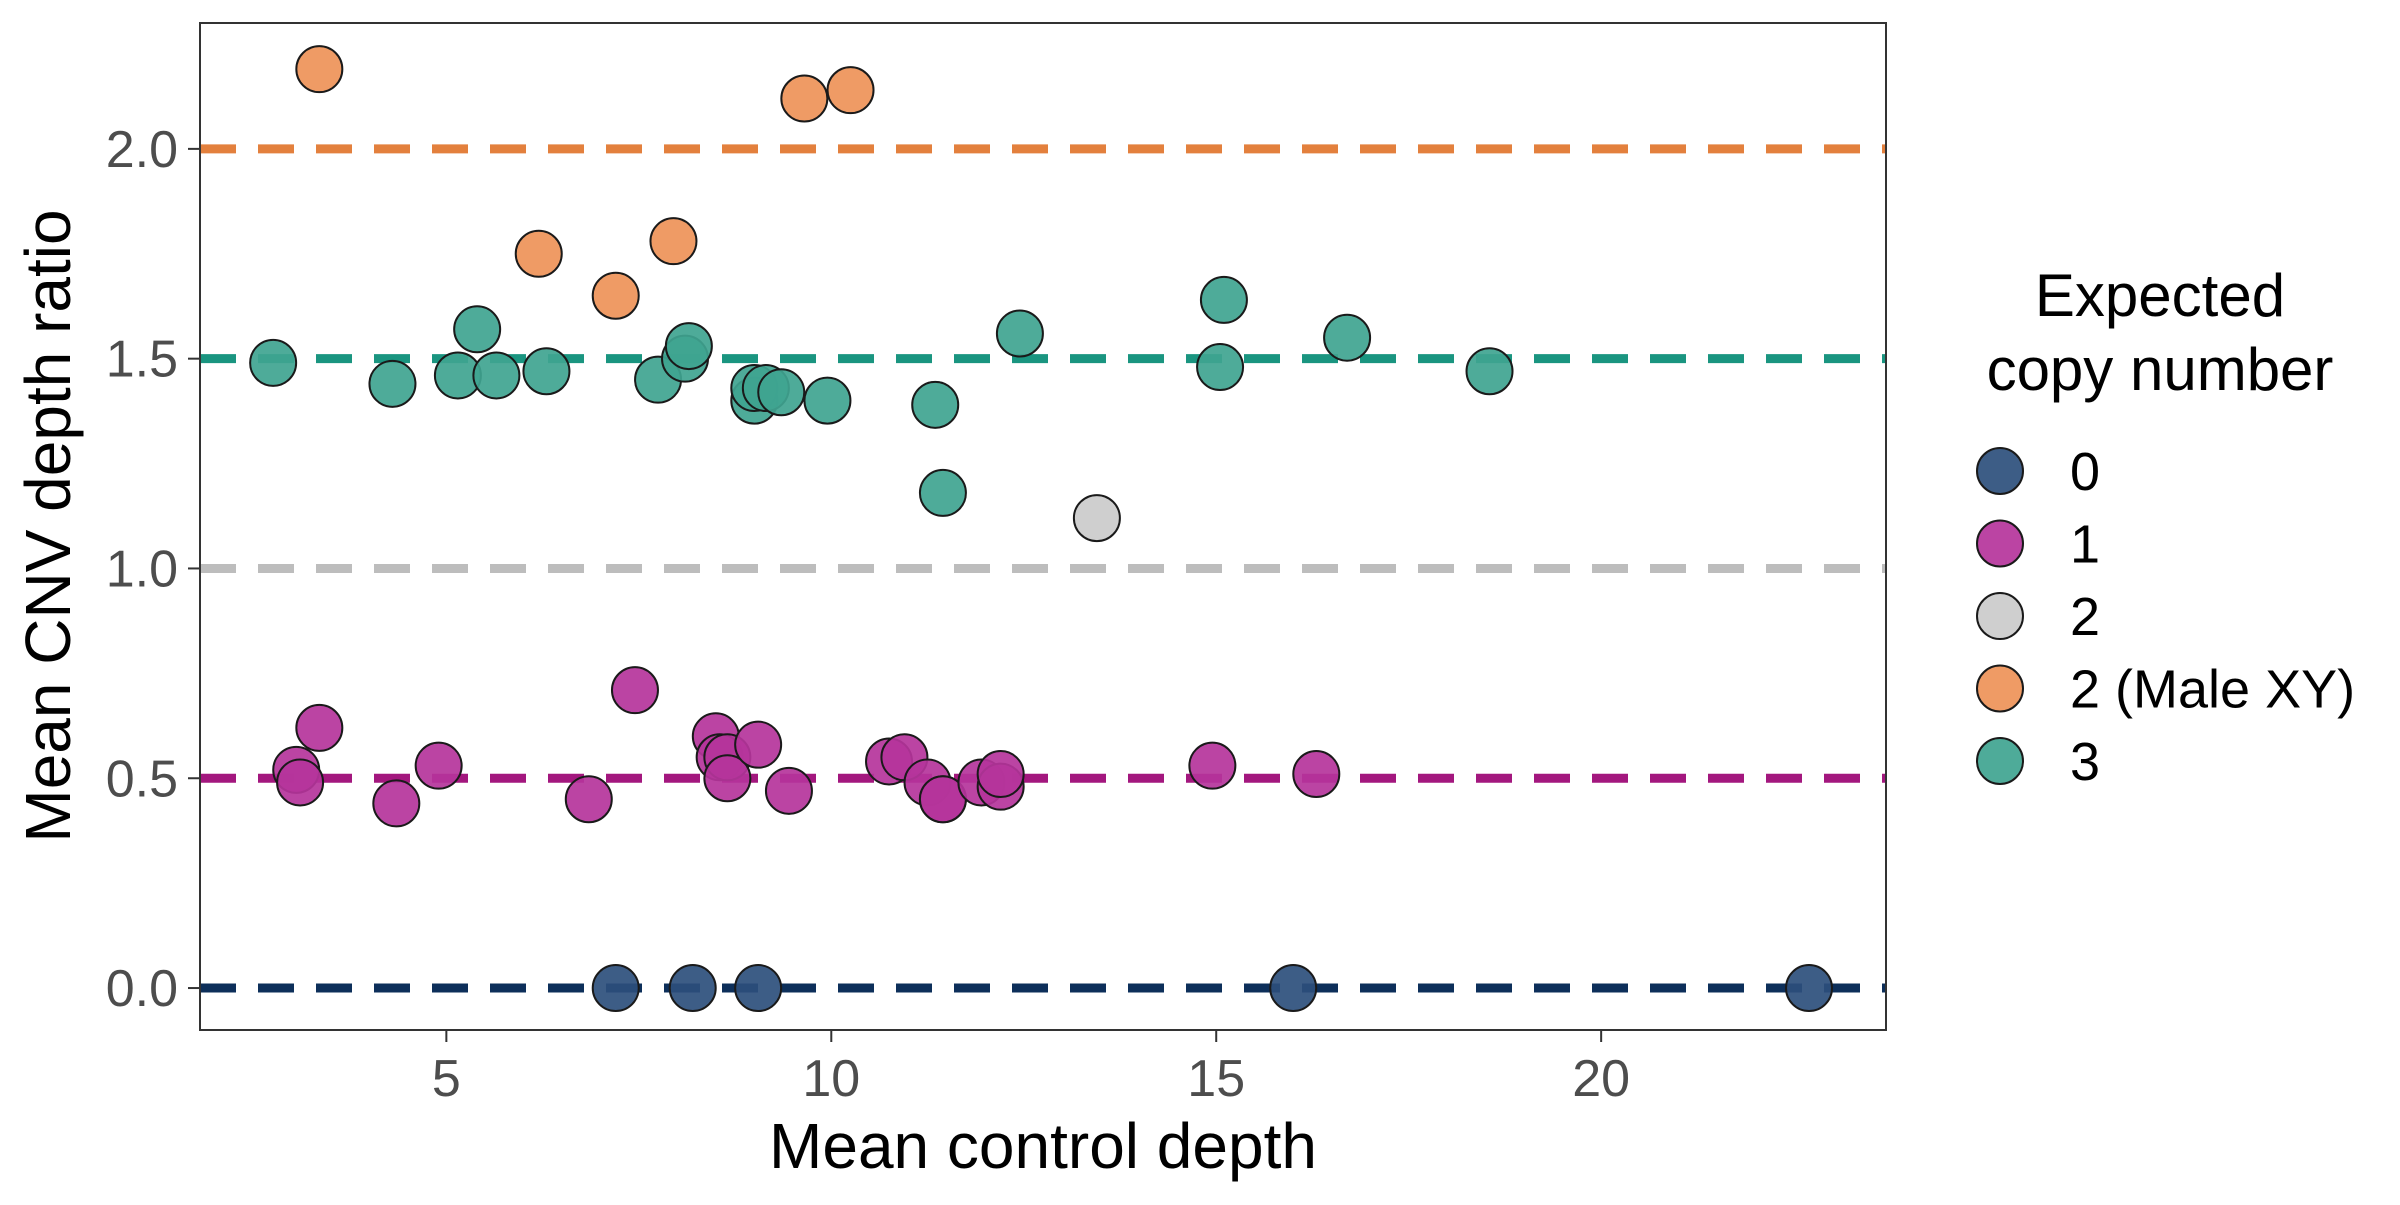 This screenshot has width=2400, height=1205. What do you see at coordinates (2085, 472) in the screenshot?
I see `legend-key-label: 0` at bounding box center [2085, 472].